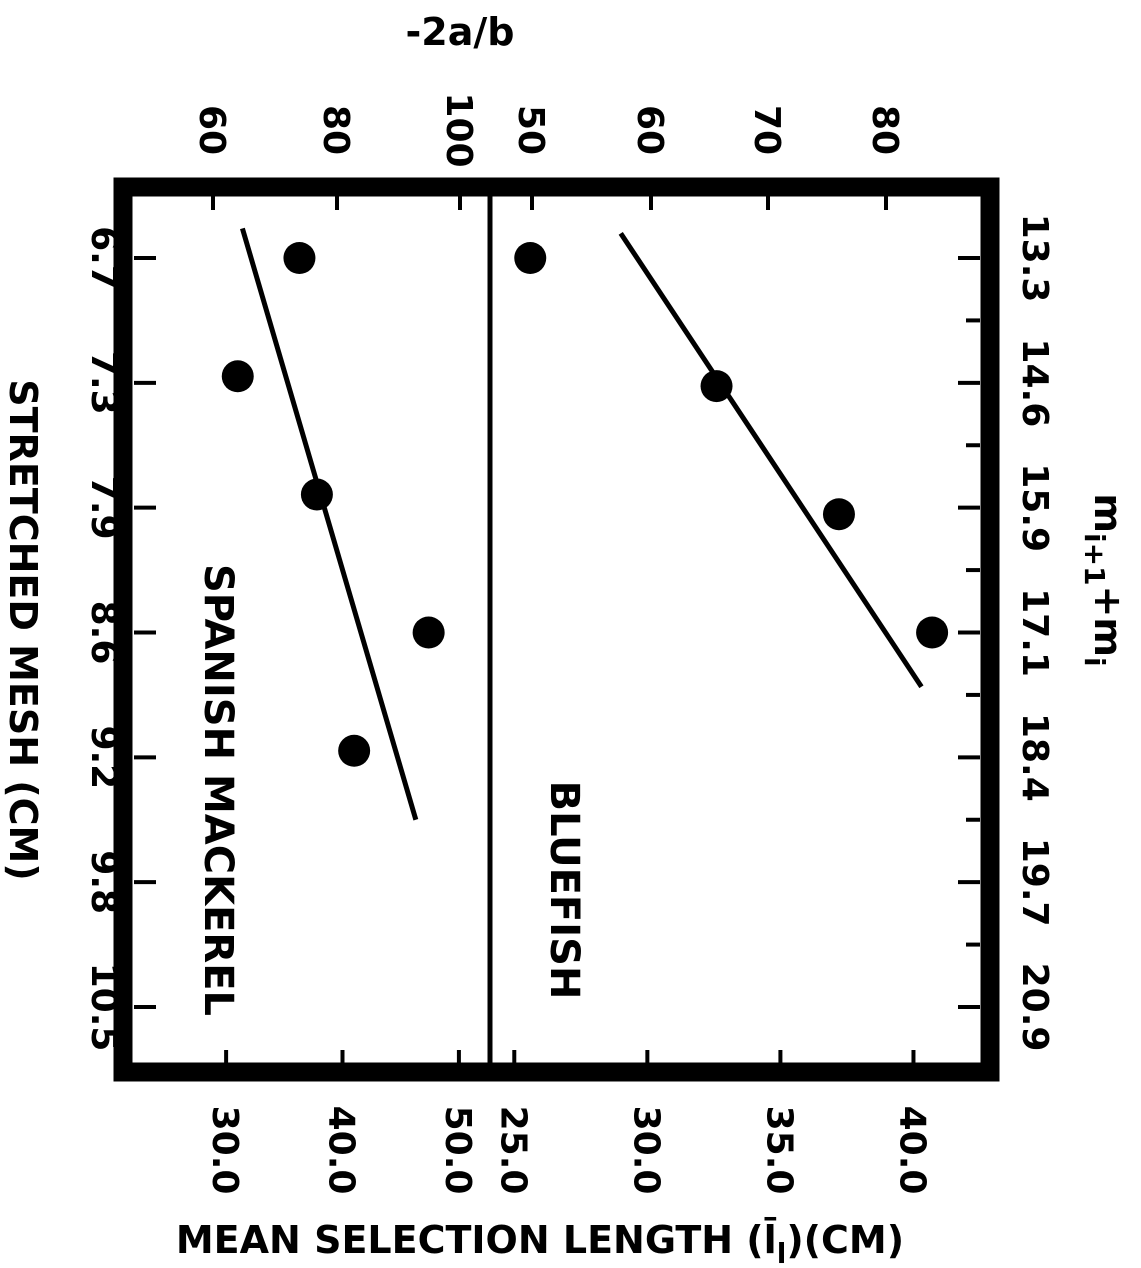 The width and height of the screenshot is (1141, 1268). Describe the element at coordinates (1034, 882) in the screenshot. I see `mesh-sum-tick-label: 19.7` at that location.